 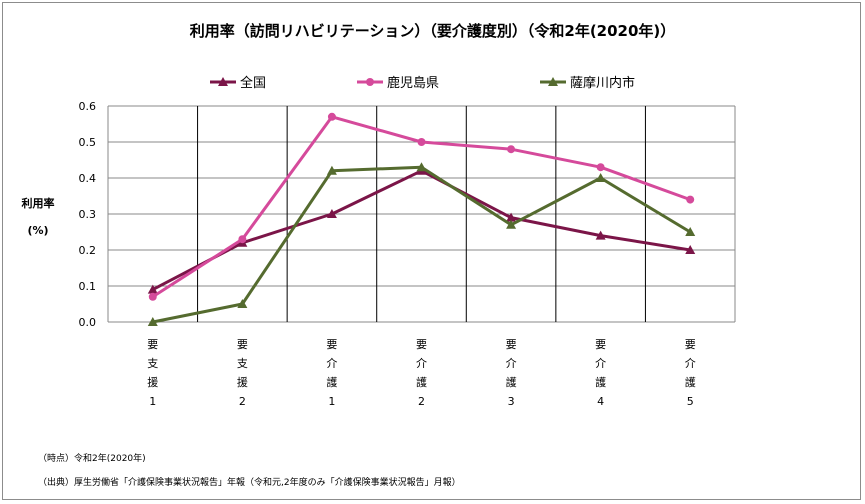 I want to click on legend-entry: 全国, so click(x=253, y=83).